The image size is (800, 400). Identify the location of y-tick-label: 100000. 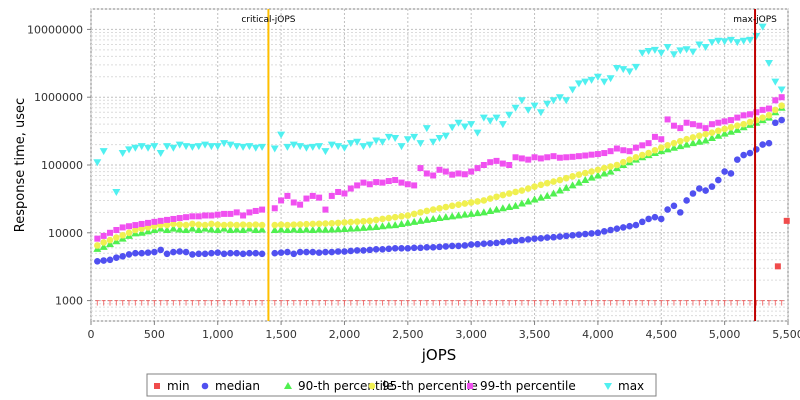
(62, 165).